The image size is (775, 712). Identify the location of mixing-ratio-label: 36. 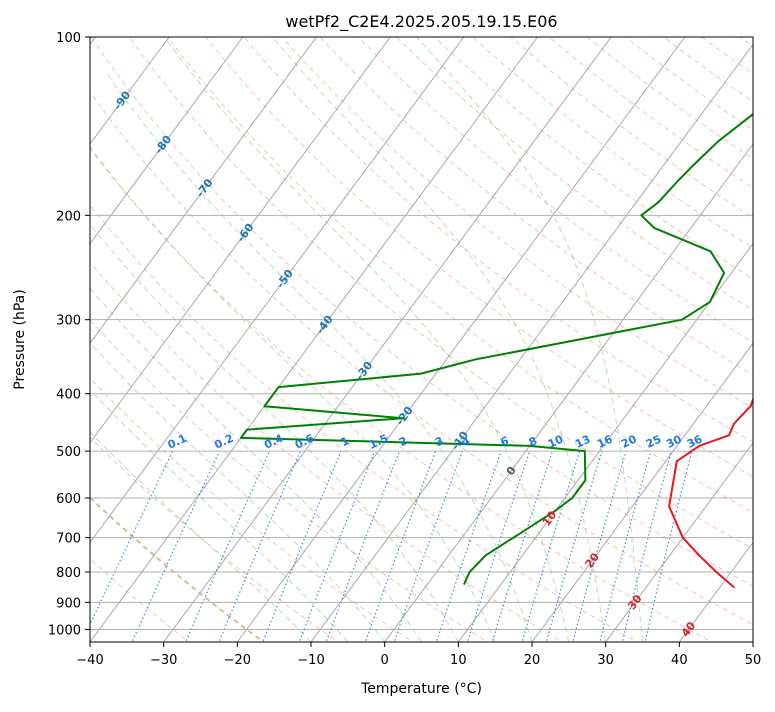
(695, 441).